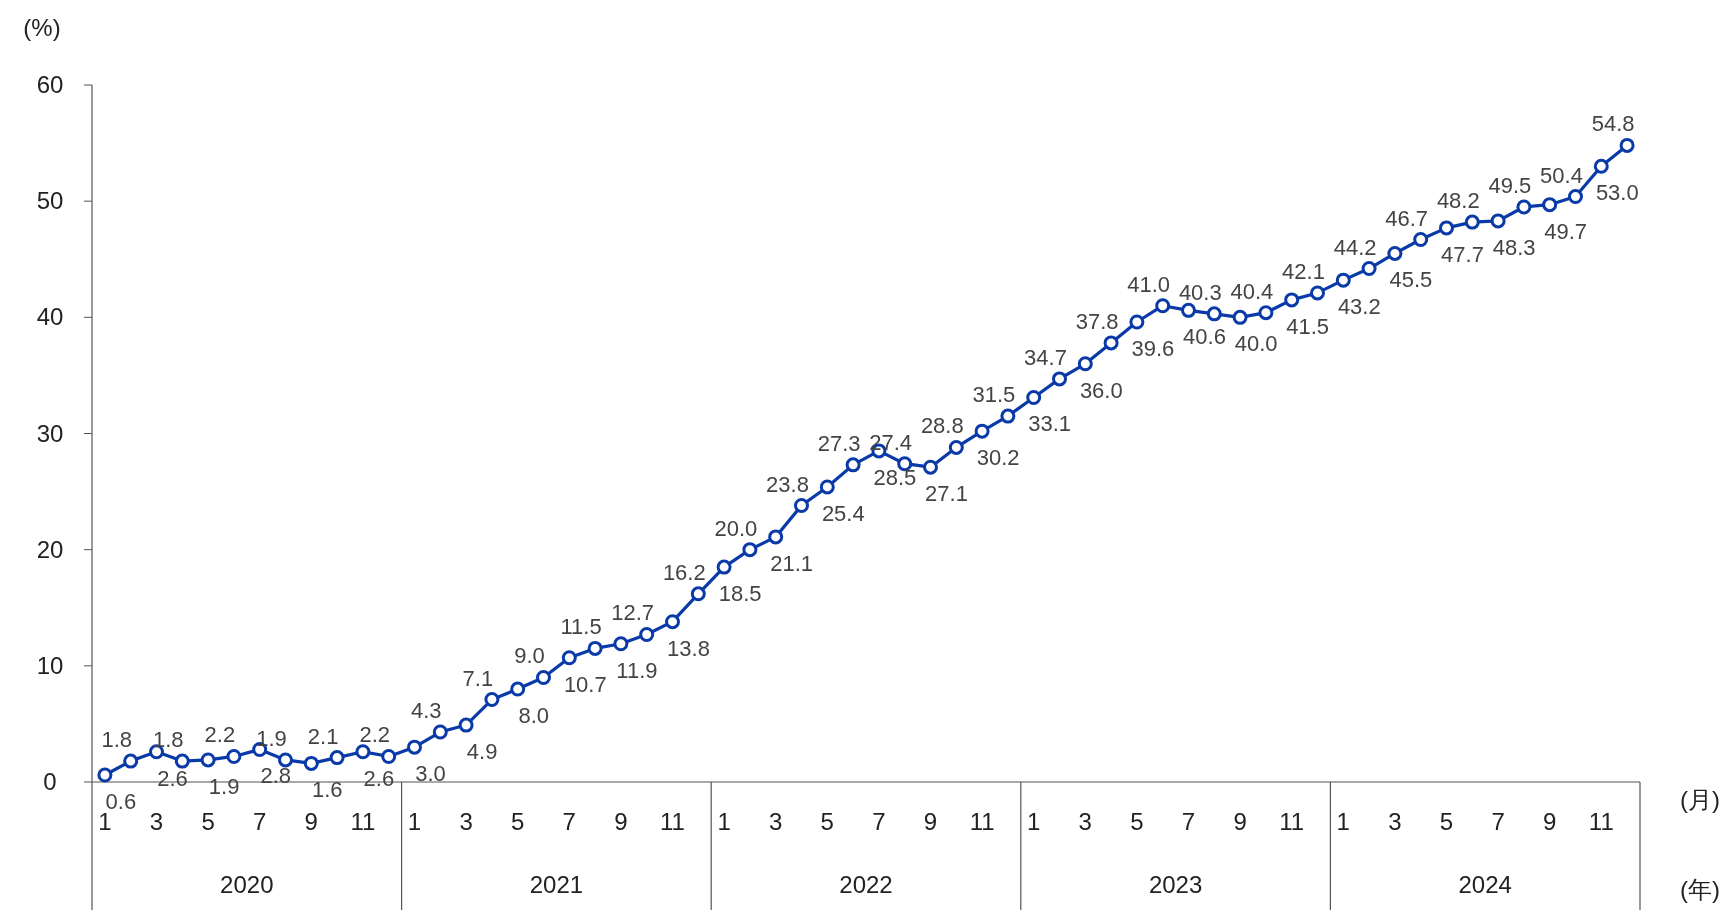 This screenshot has width=1729, height=916. I want to click on y-tick-label: 40, so click(50, 317).